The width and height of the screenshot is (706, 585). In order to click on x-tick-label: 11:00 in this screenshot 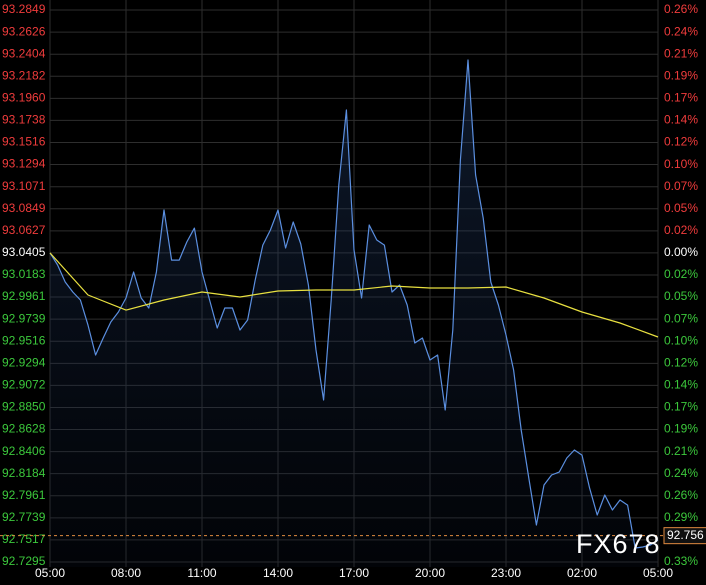, I will do `click(201, 573)`.